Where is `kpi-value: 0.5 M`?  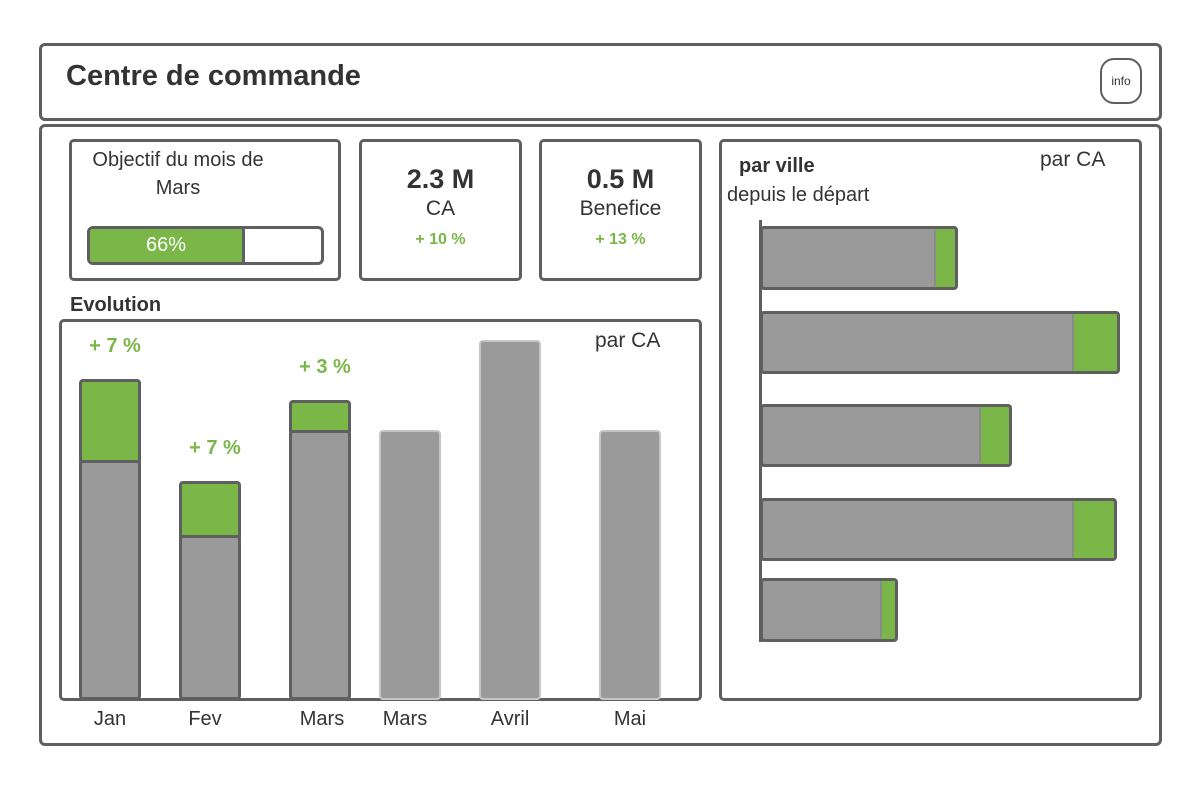
kpi-value: 0.5 M is located at coordinates (620, 179).